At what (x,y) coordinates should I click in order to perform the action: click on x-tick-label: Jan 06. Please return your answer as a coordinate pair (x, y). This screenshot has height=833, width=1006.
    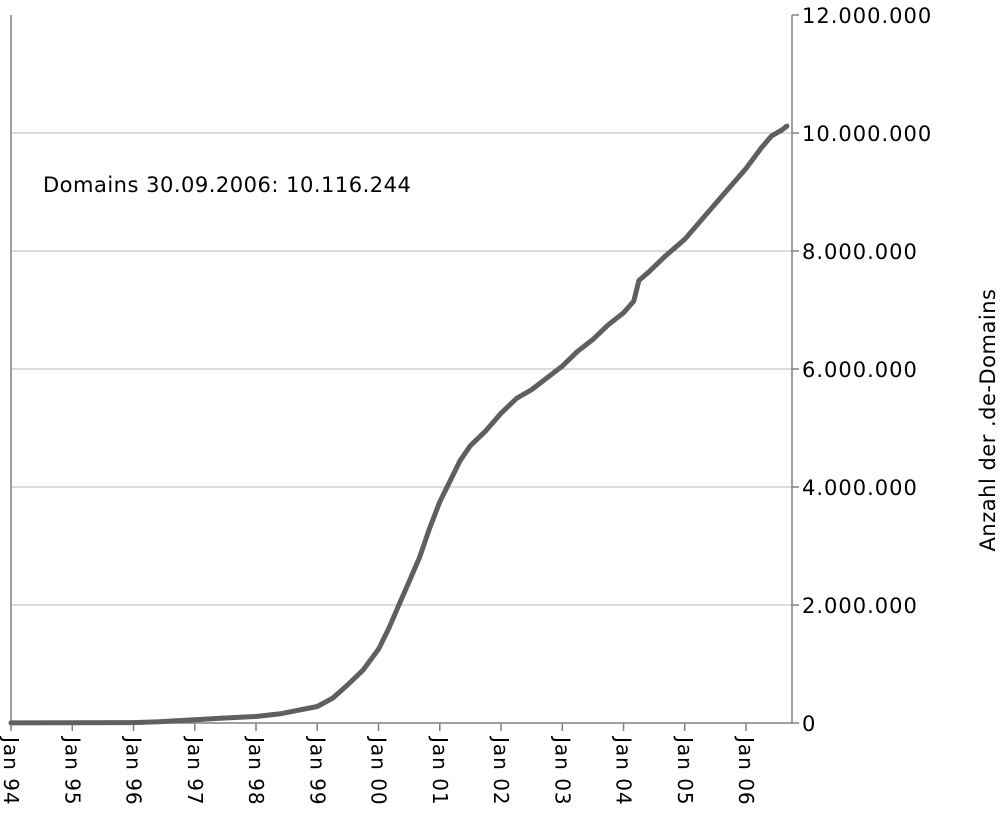
    Looking at the image, I should click on (746, 770).